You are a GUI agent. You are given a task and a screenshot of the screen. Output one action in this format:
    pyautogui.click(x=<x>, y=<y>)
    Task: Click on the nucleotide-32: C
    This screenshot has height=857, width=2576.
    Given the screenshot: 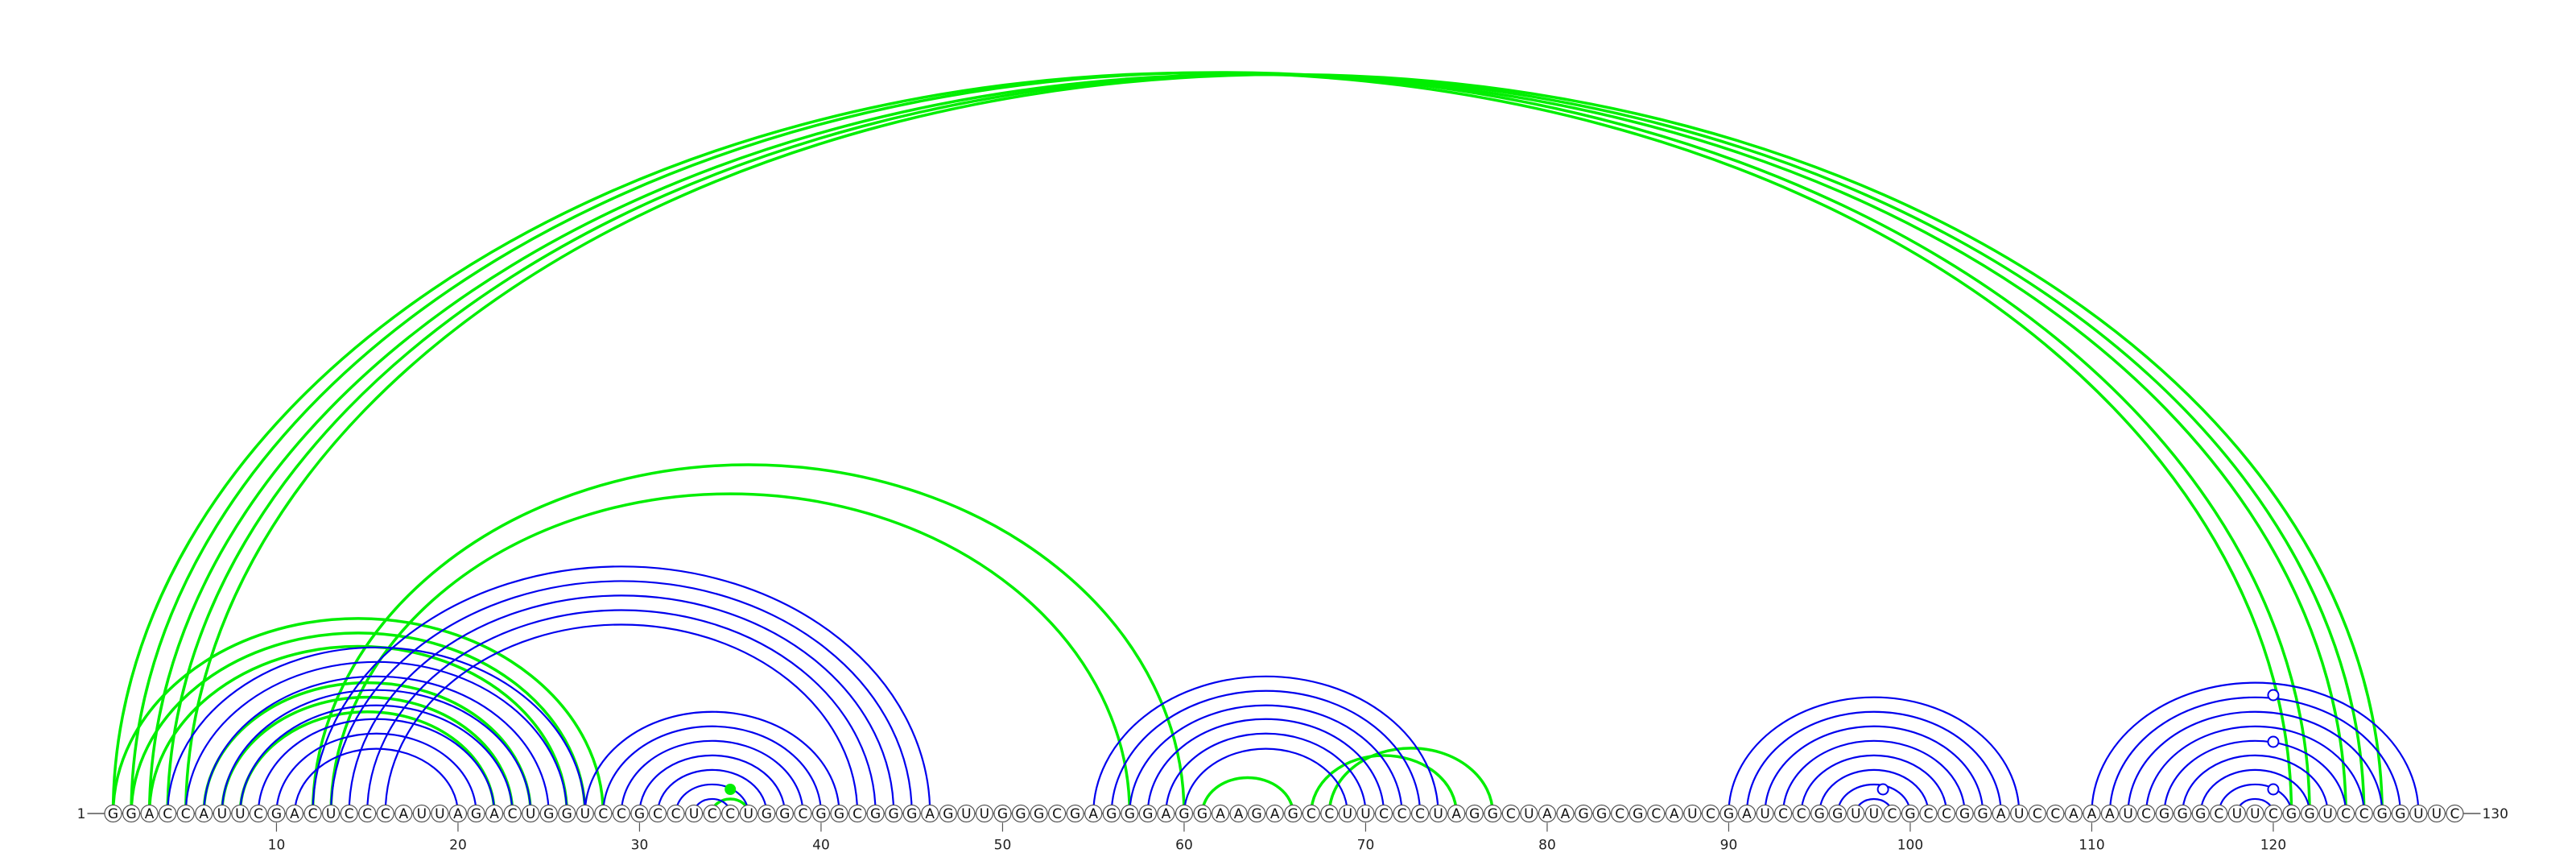 What is the action you would take?
    pyautogui.click(x=676, y=813)
    